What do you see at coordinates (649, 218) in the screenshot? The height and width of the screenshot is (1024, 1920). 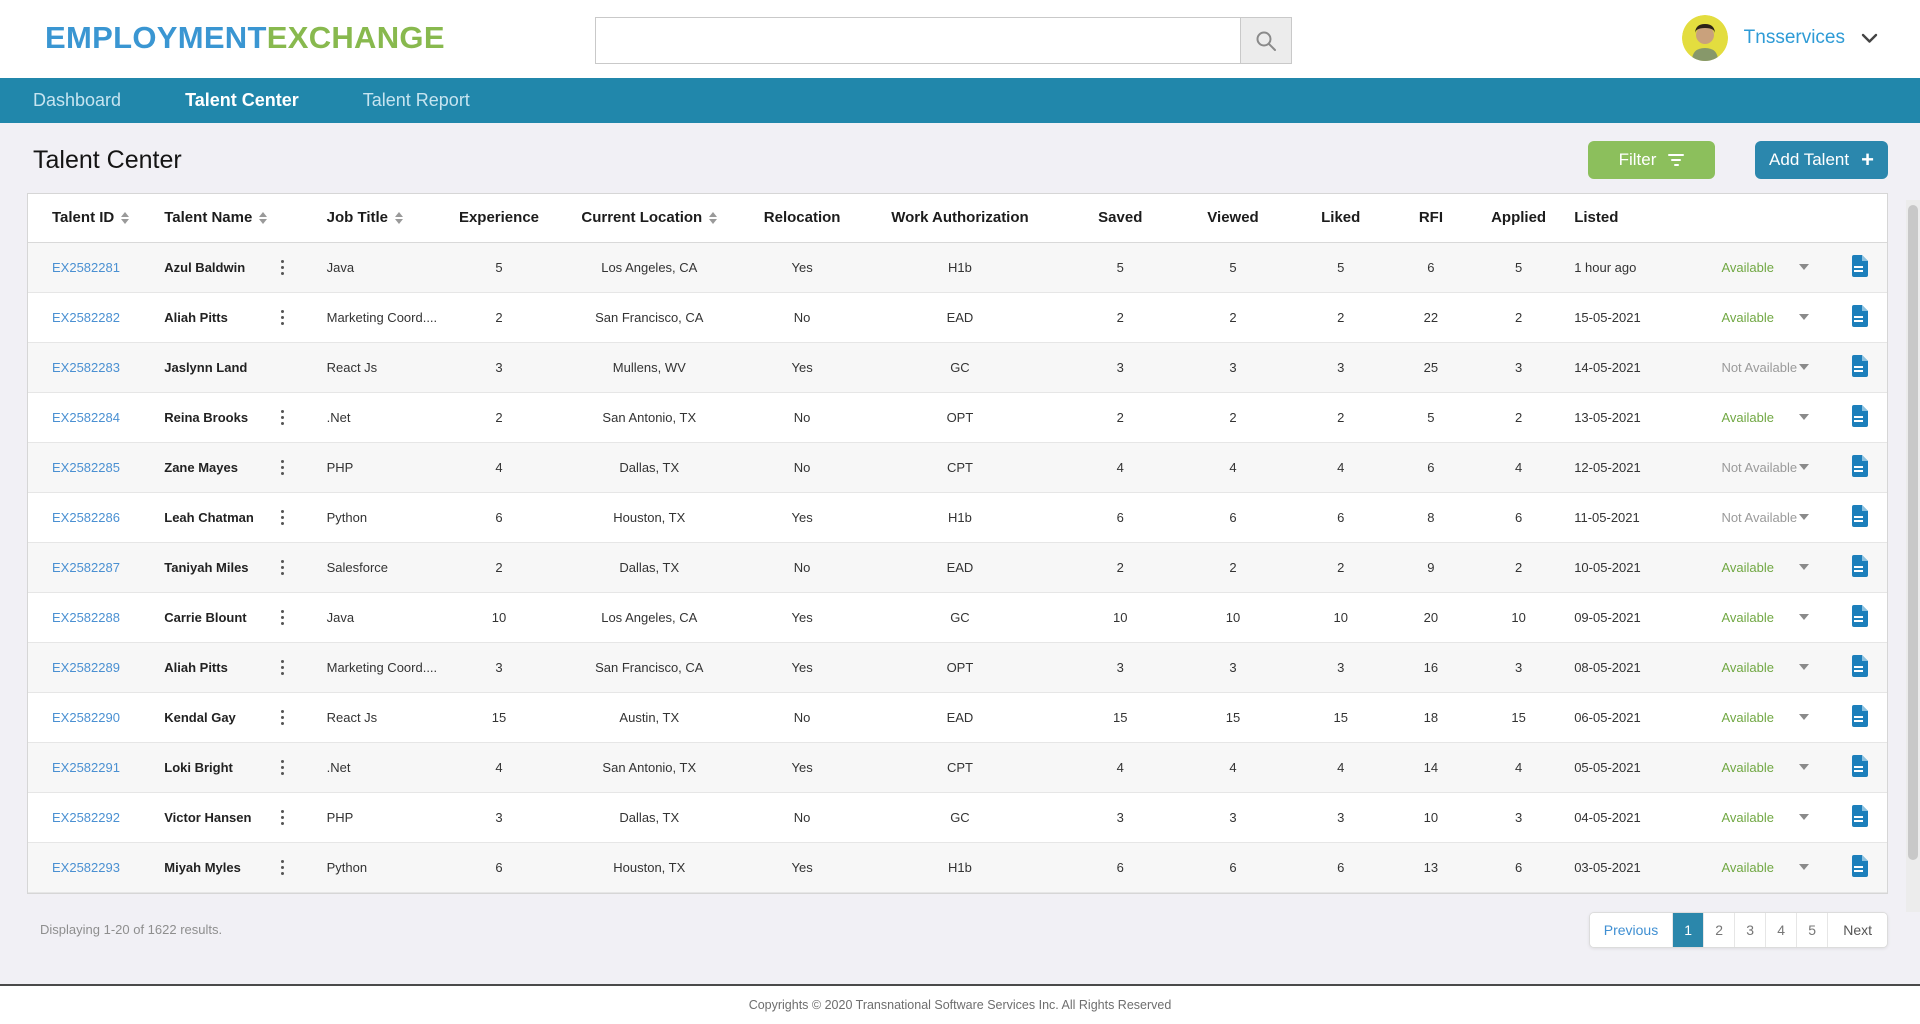 I see `column-header-current_location: Current Location` at bounding box center [649, 218].